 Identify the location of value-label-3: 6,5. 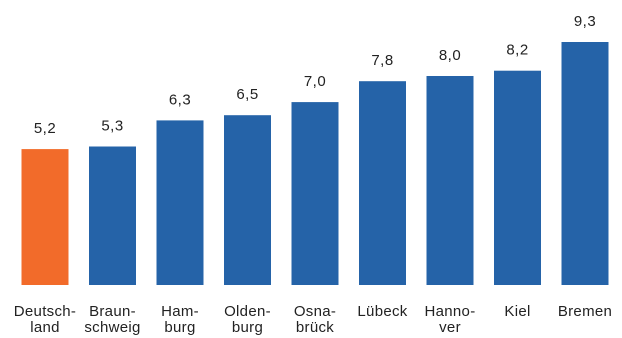
(247, 94).